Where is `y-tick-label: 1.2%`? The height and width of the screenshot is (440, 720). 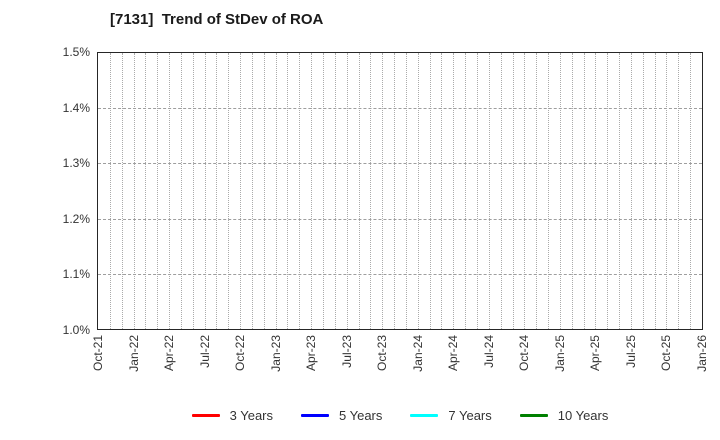 y-tick-label: 1.2% is located at coordinates (76, 218).